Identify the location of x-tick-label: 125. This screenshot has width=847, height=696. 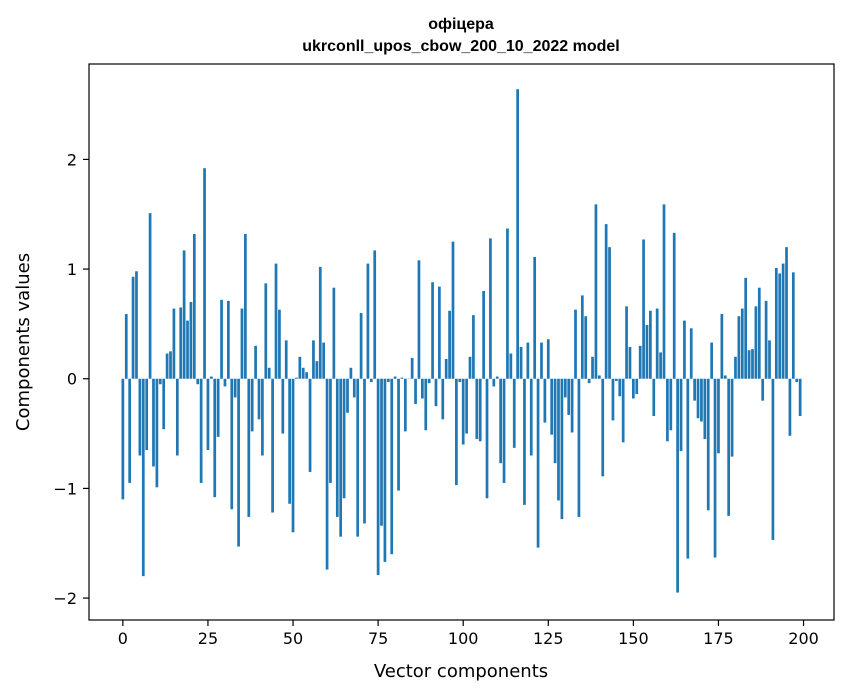
(548, 638).